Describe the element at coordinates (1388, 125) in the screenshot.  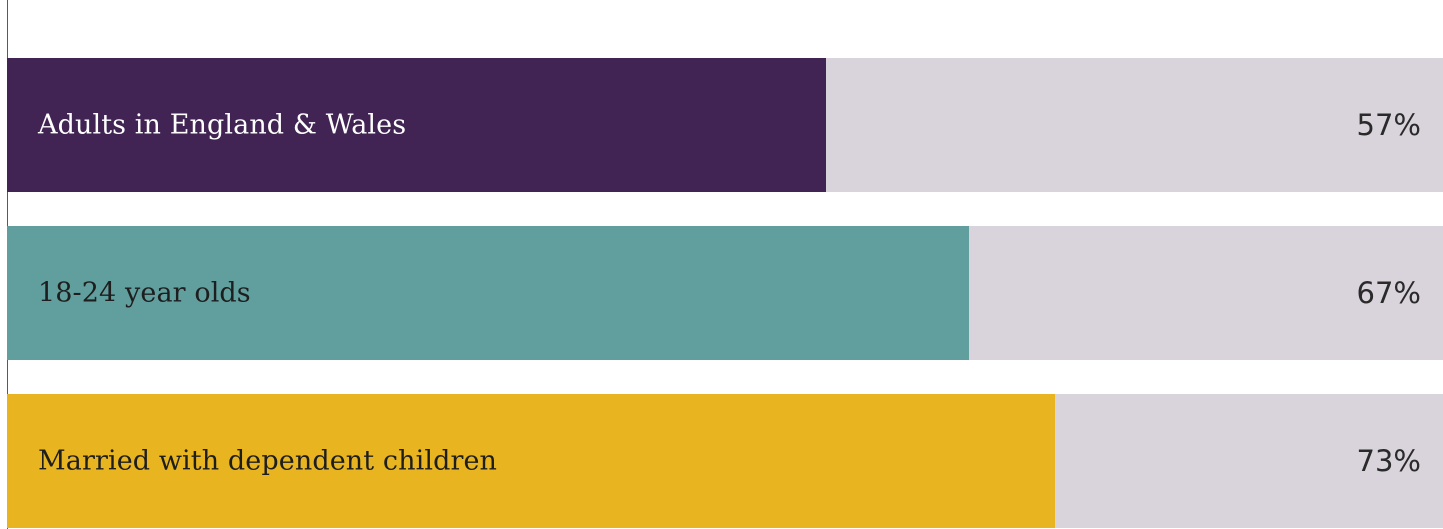
I see `value-label: 57%` at that location.